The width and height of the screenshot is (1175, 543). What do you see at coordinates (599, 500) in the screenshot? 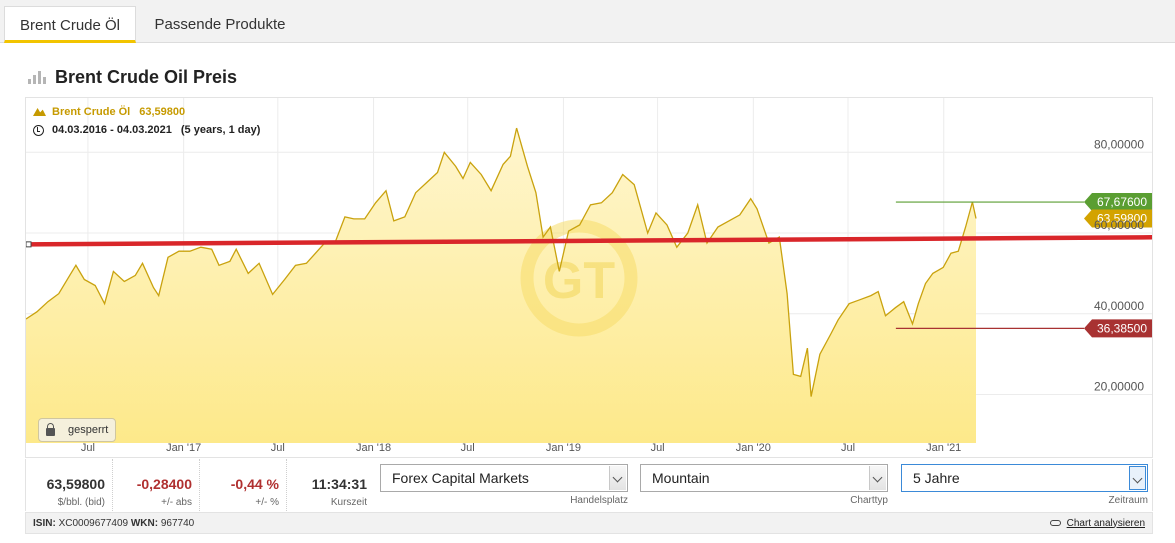
I see `exchange-select-label: Handelsplatz` at bounding box center [599, 500].